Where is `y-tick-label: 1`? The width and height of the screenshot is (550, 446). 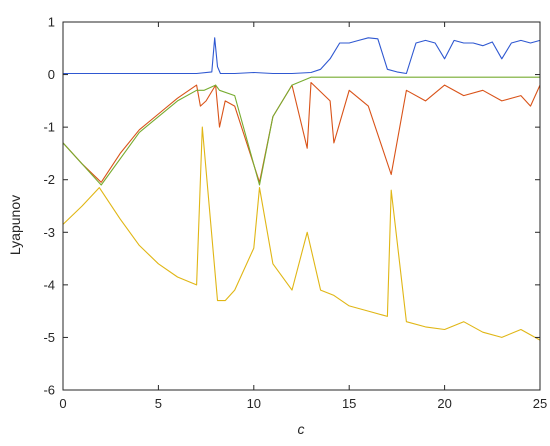
y-tick-label: 1 is located at coordinates (51, 22).